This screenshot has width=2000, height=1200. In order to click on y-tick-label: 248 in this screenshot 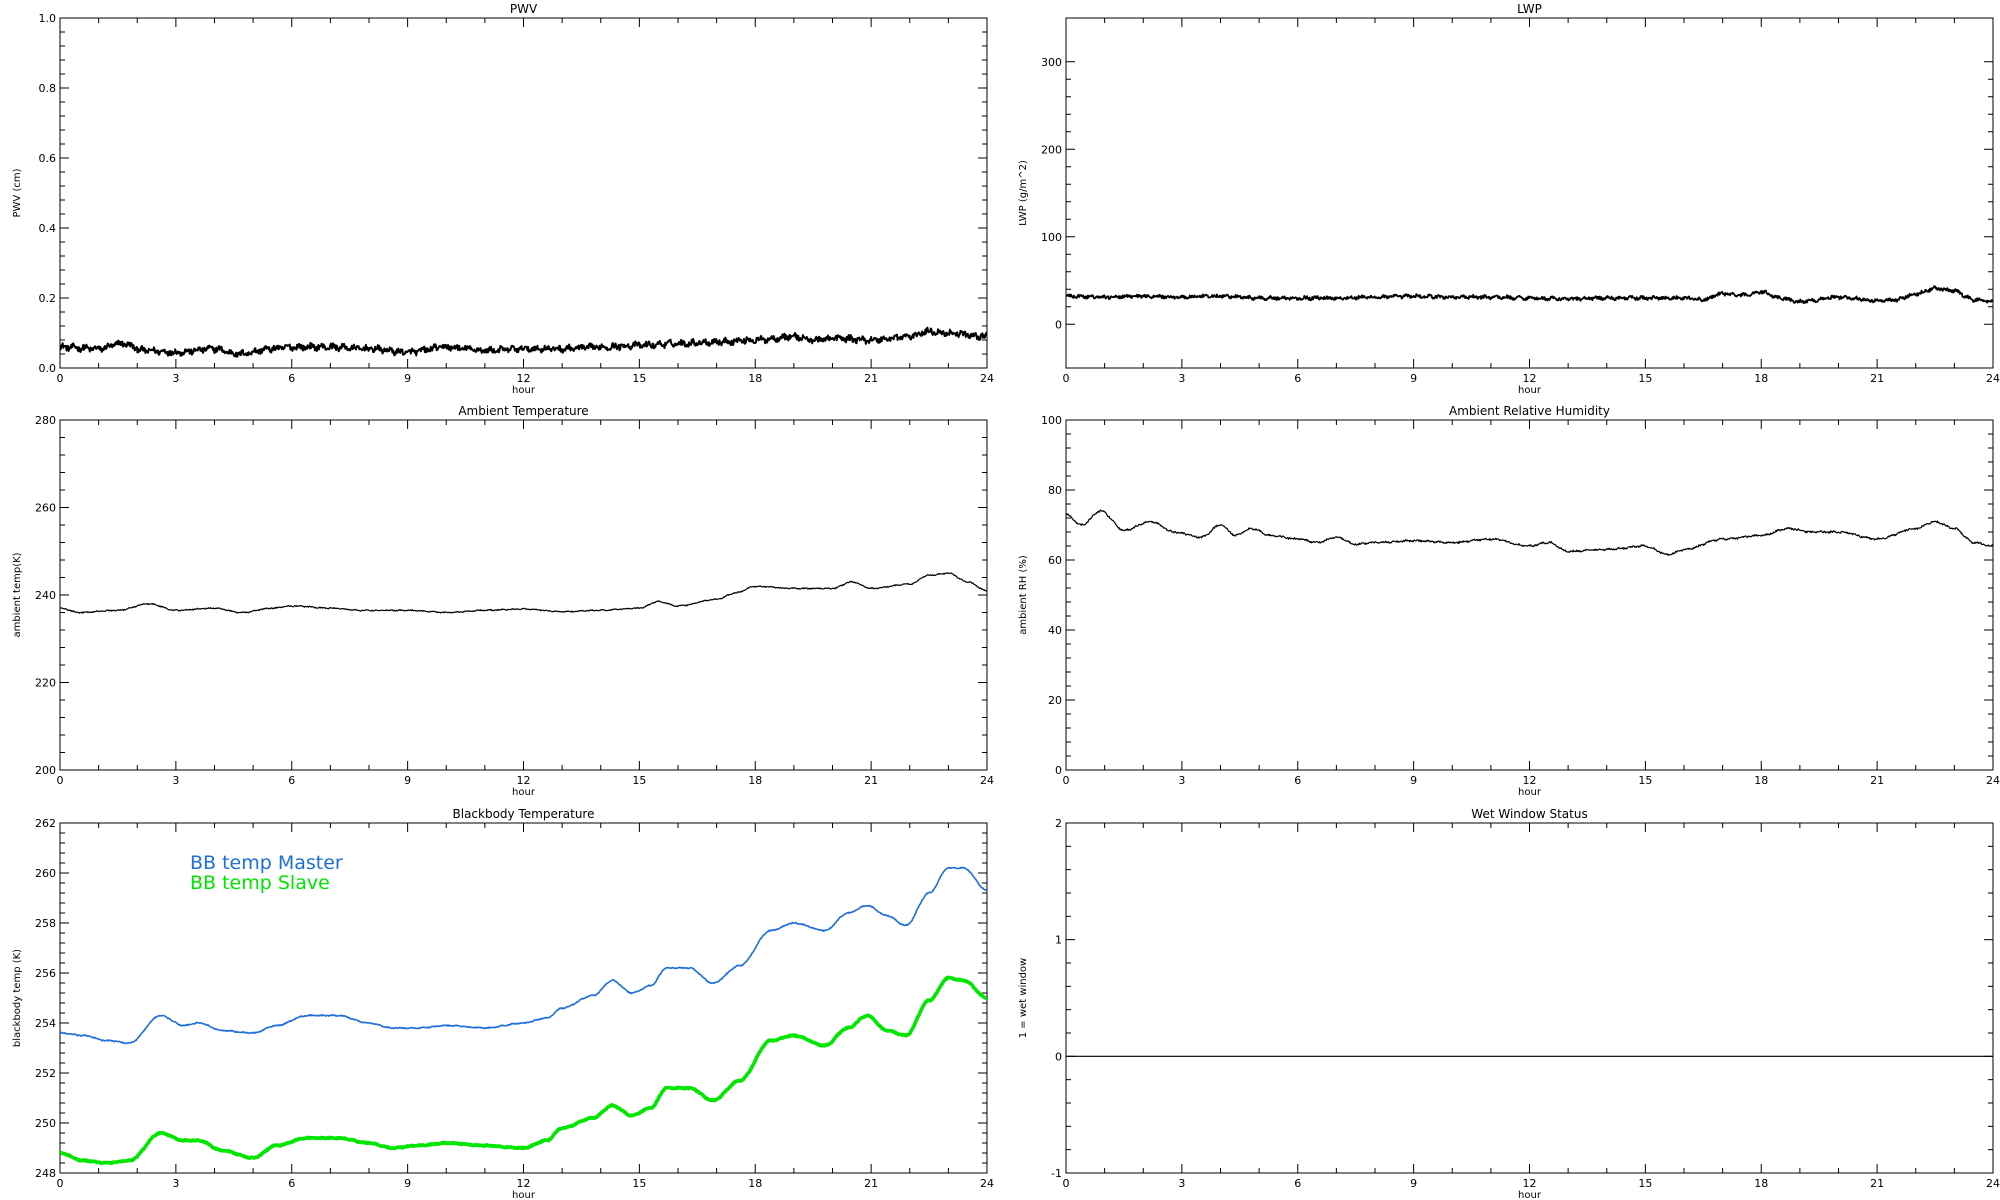, I will do `click(45, 1173)`.